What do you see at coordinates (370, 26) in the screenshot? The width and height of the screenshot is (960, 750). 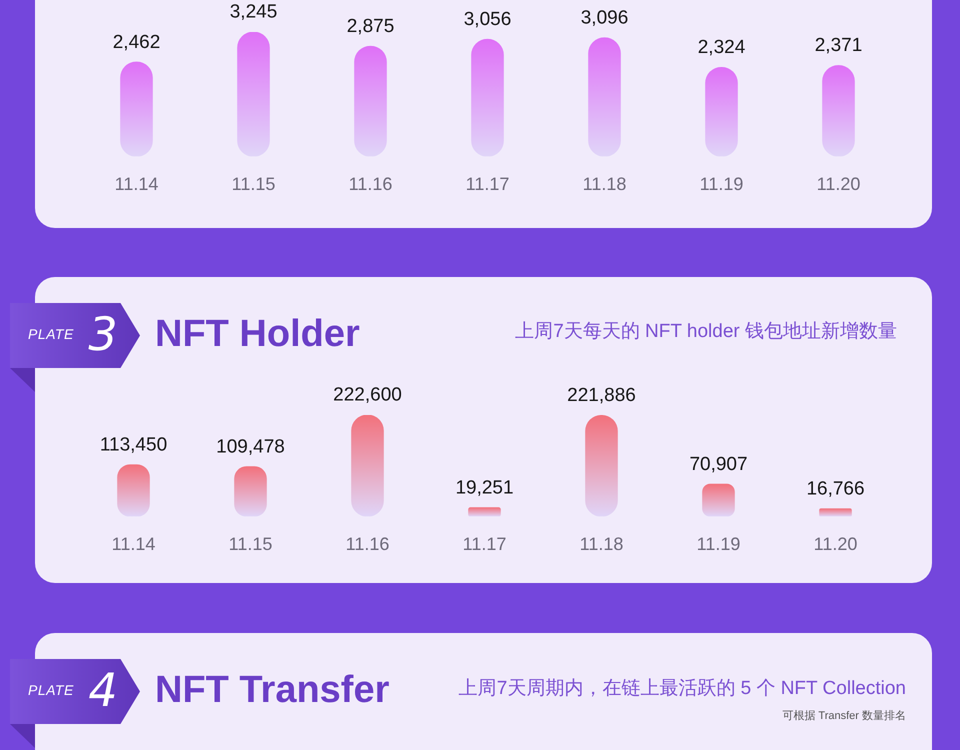 I see `data-label: 2,875` at bounding box center [370, 26].